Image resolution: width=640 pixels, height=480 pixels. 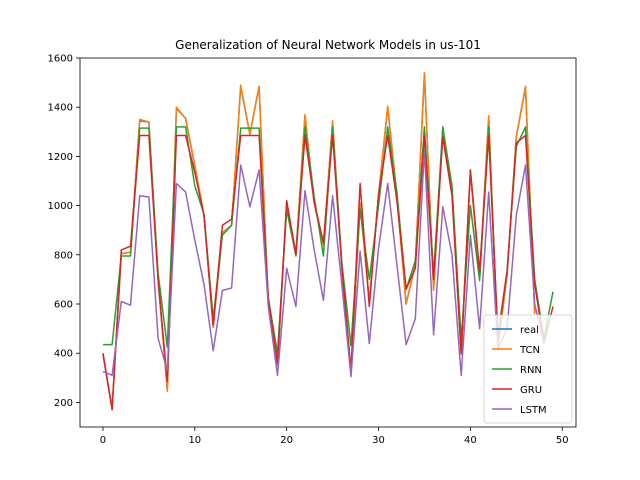 What do you see at coordinates (378, 440) in the screenshot?
I see `x-tick-label: 30` at bounding box center [378, 440].